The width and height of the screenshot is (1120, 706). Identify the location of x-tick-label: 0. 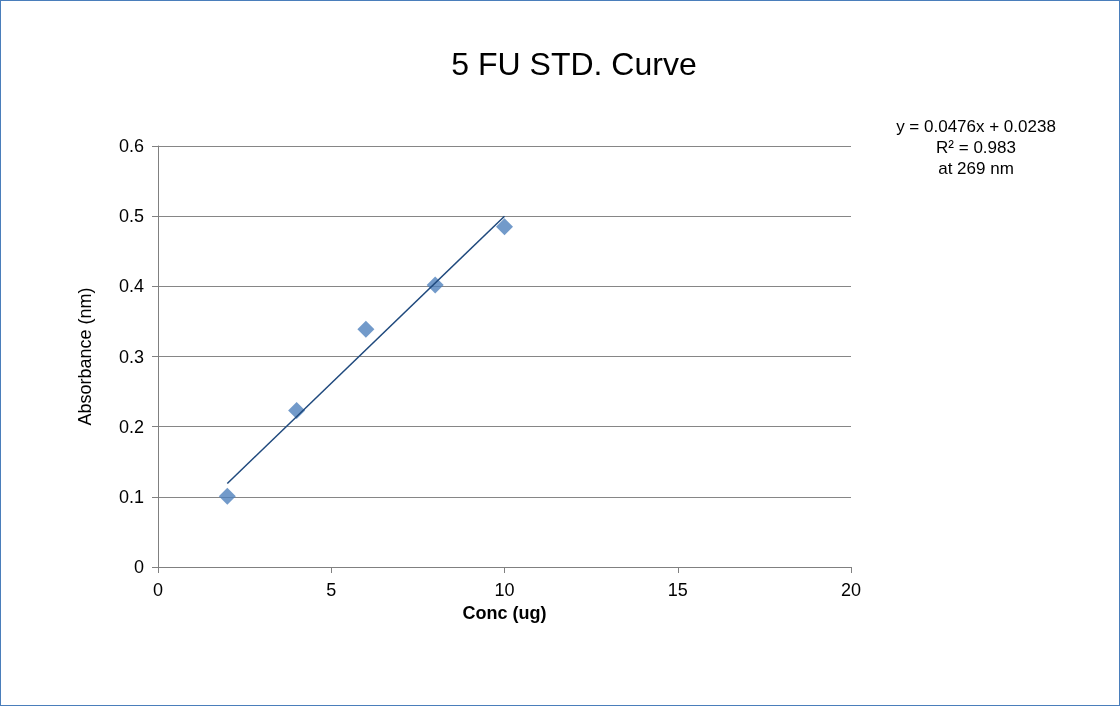
(158, 590).